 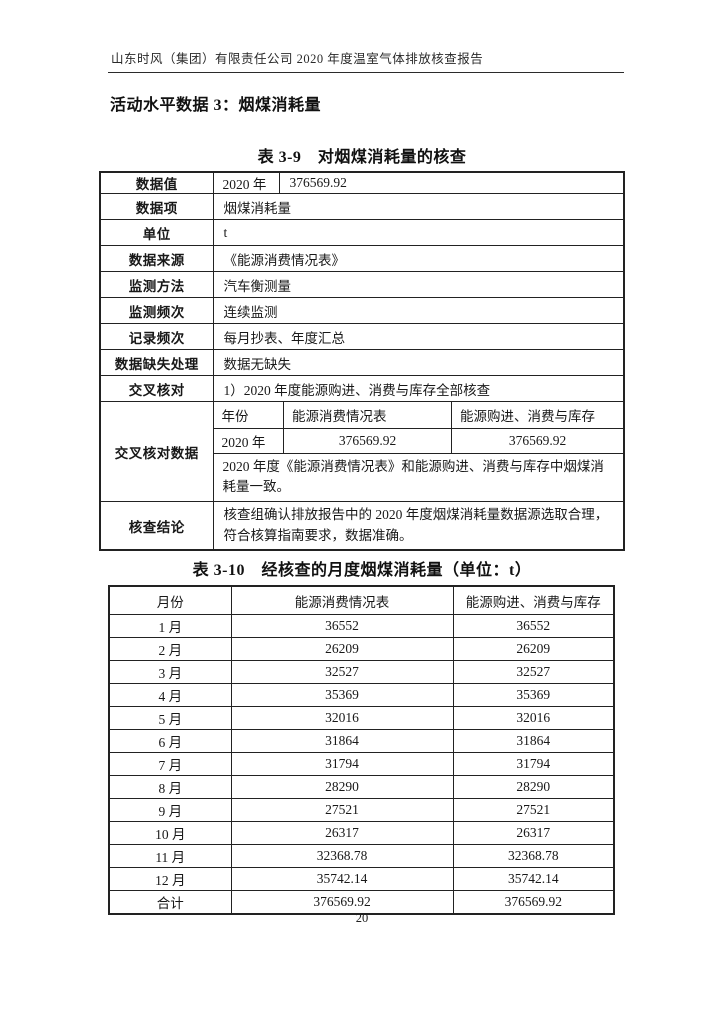 What do you see at coordinates (418, 388) in the screenshot?
I see `row-value: 1）2020 年度能源购进、消费与库存全部核查` at bounding box center [418, 388].